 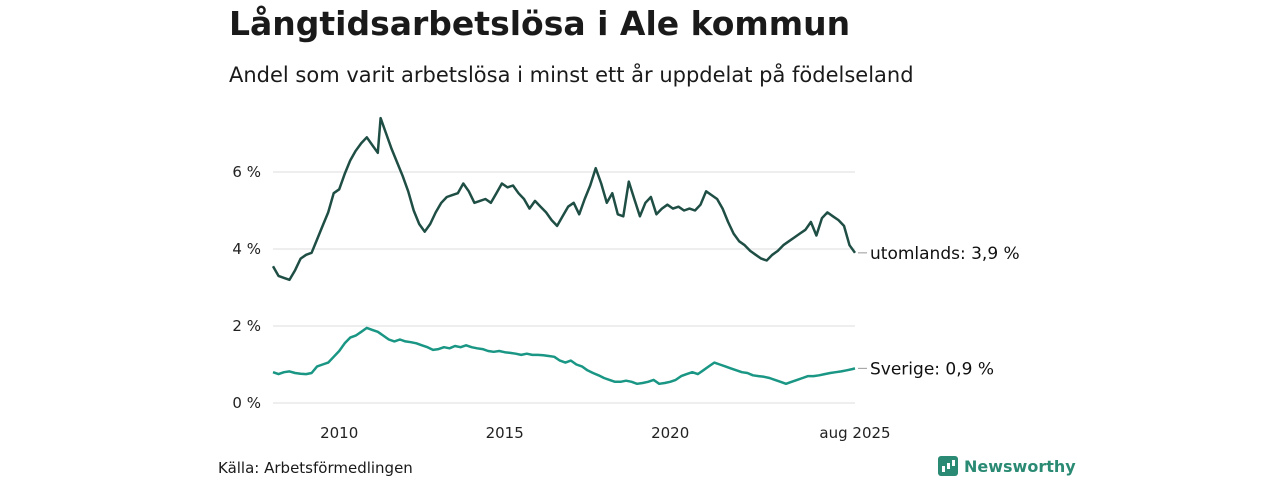 I want to click on brand-logo: Newsworthy, so click(x=1007, y=466).